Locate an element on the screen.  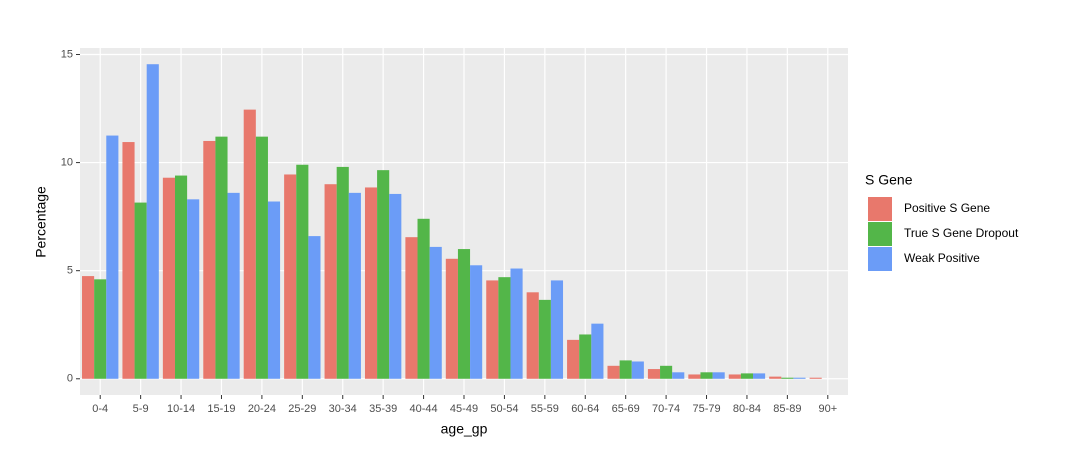
x-tick-label: 50-54 is located at coordinates (504, 409).